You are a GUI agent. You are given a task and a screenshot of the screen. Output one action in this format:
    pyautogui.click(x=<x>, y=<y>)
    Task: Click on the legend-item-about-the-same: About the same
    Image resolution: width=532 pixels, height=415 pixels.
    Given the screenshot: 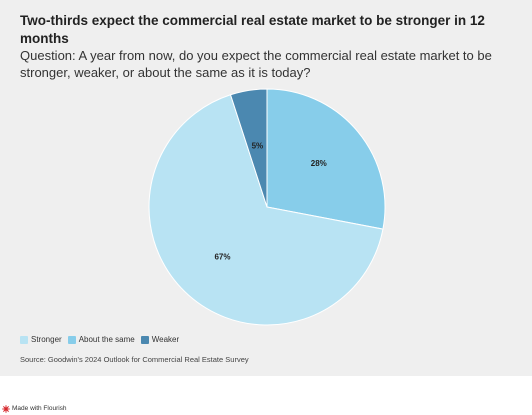 What is the action you would take?
    pyautogui.click(x=101, y=339)
    